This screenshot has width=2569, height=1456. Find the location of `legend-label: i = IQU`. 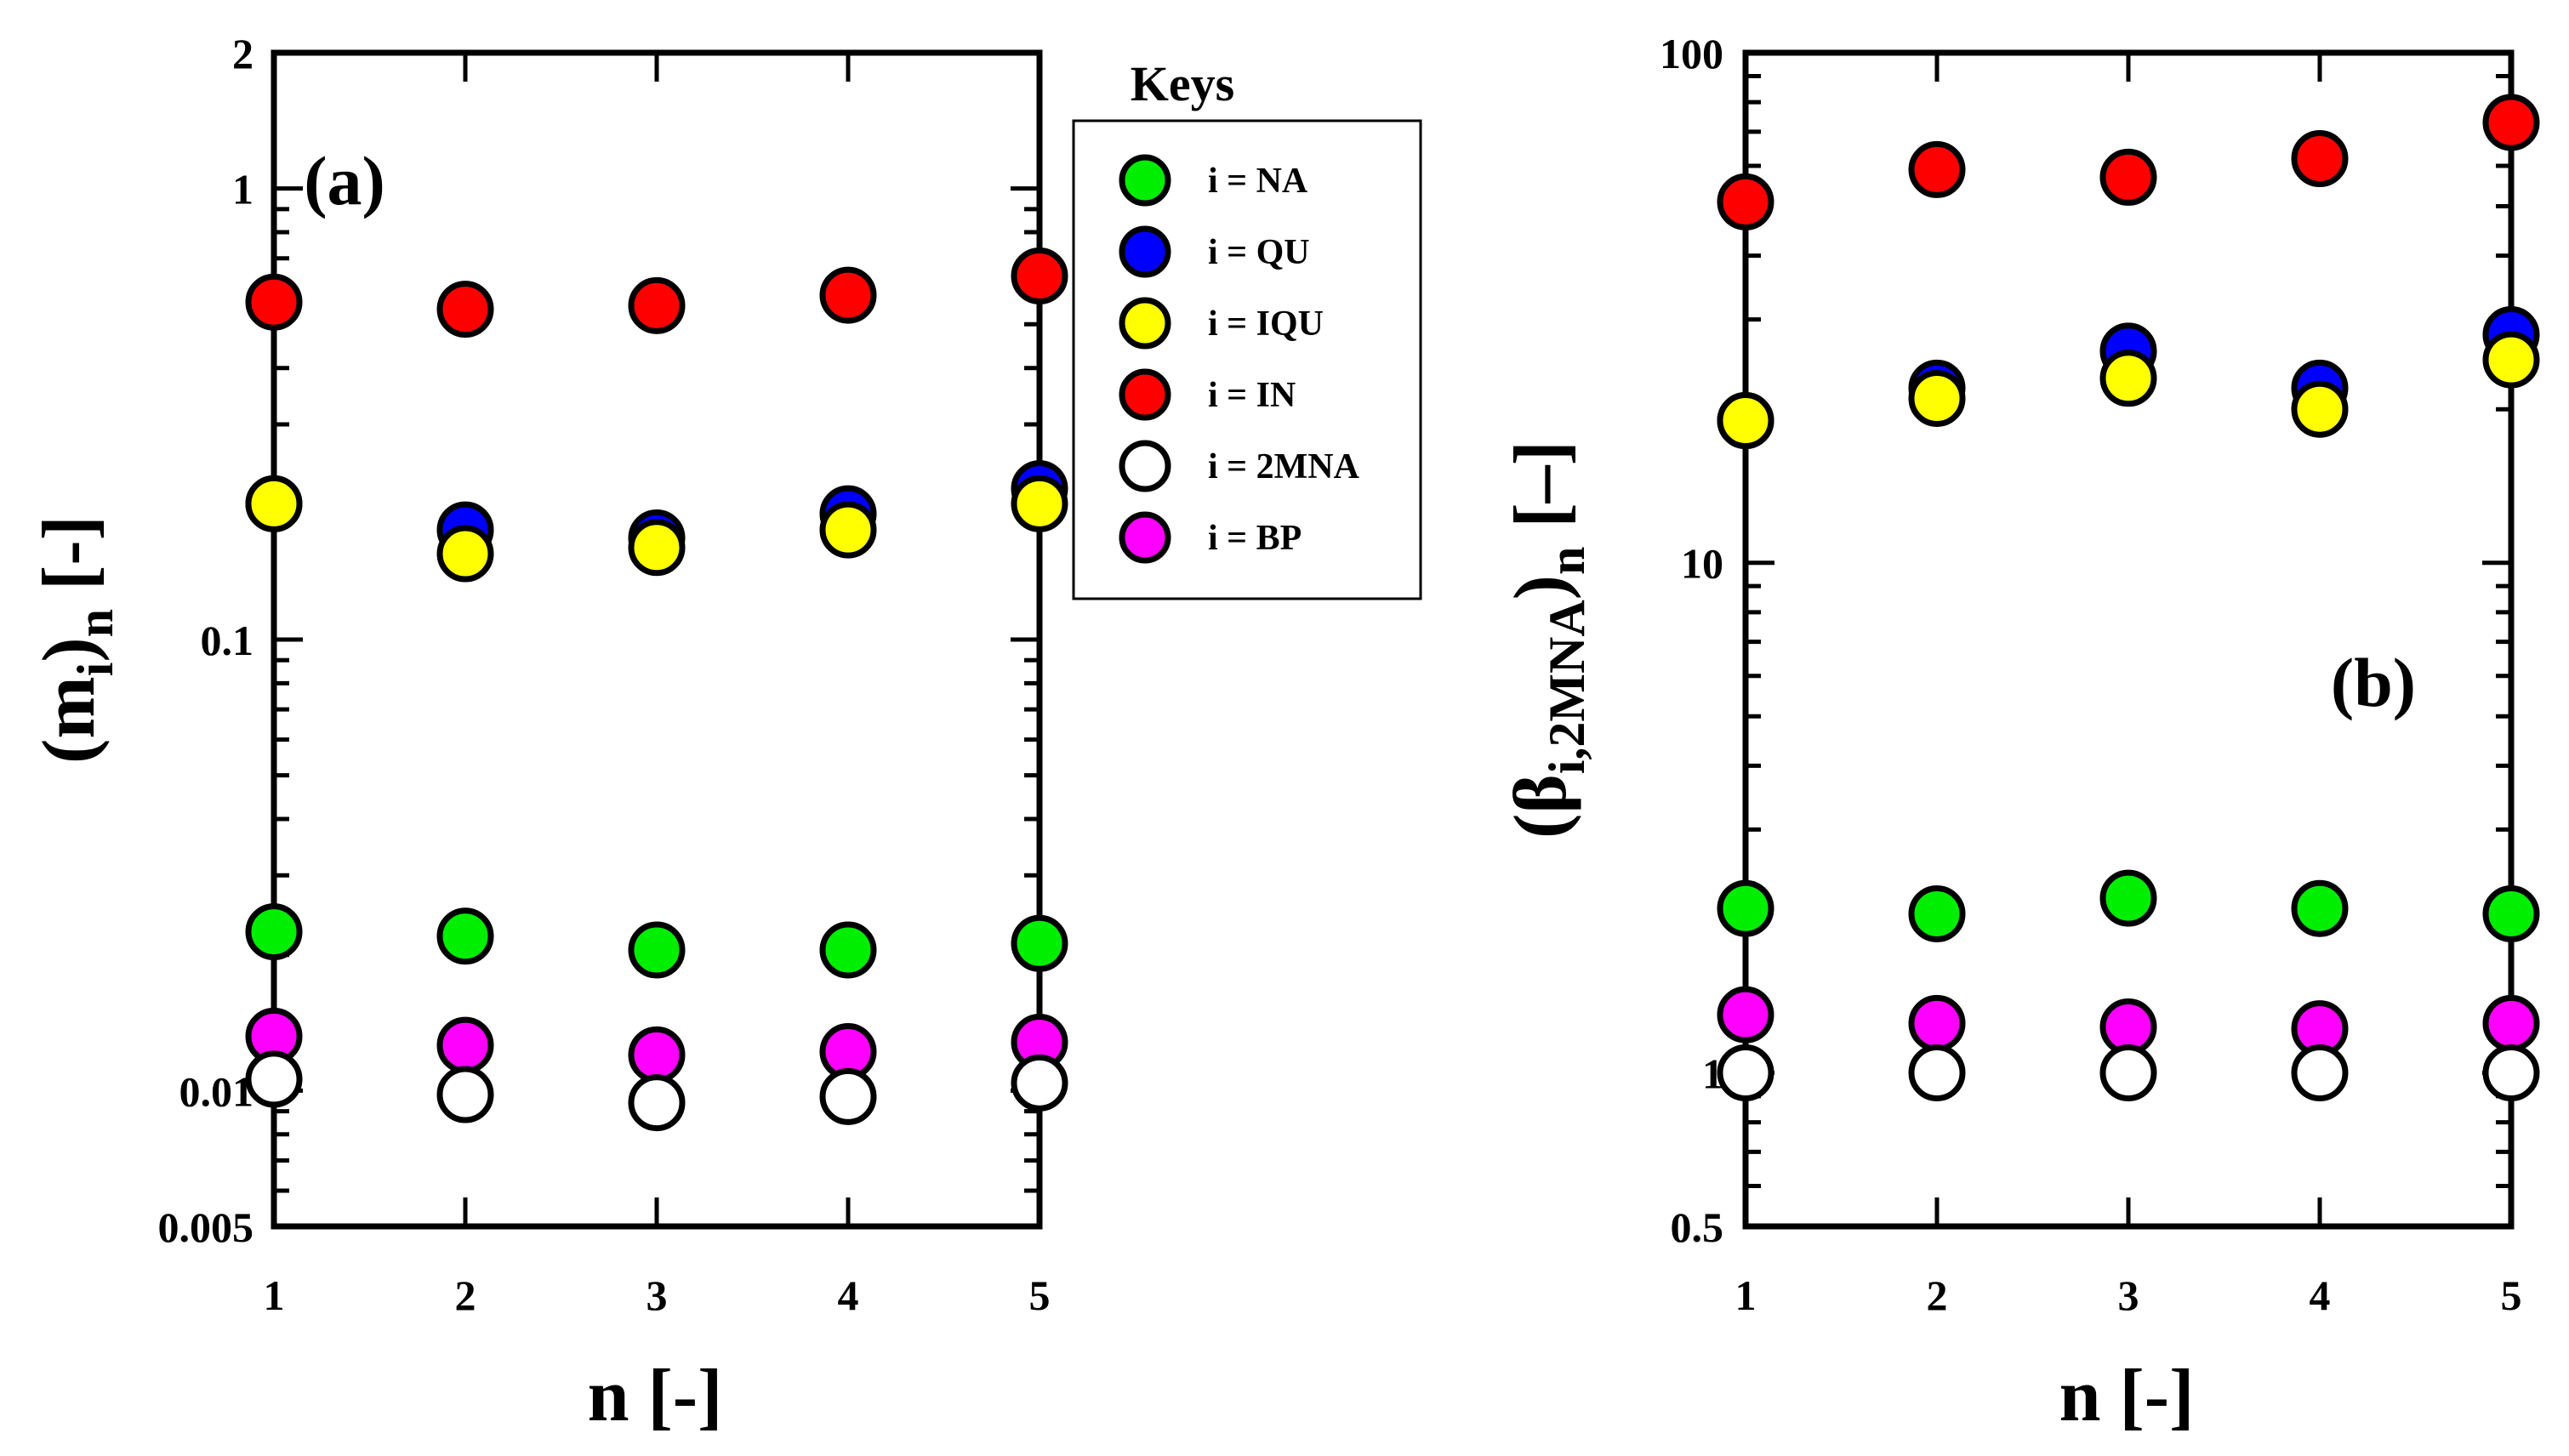

legend-label: i = IQU is located at coordinates (1266, 324).